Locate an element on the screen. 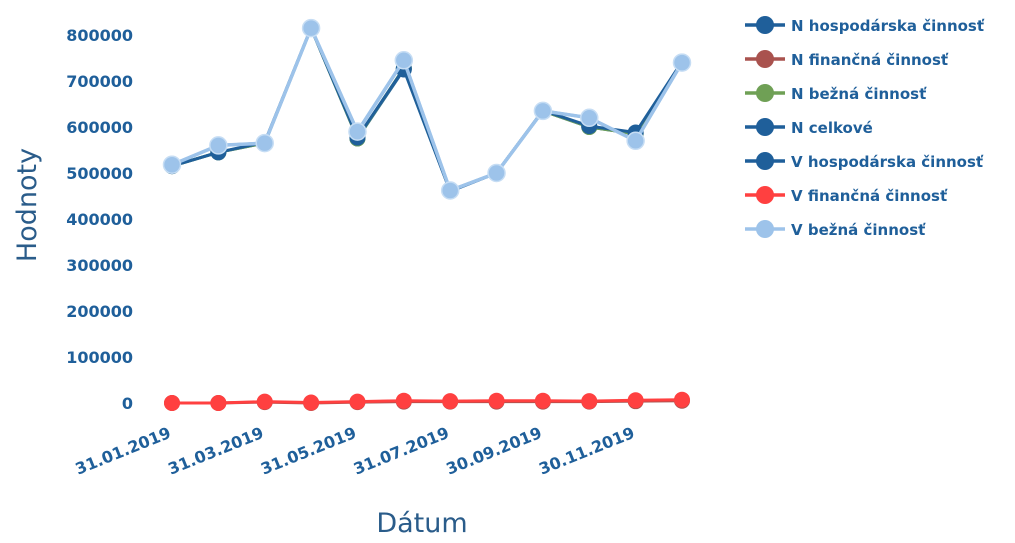 This screenshot has height=543, width=1015. legend-label: N hospodárska činnosť is located at coordinates (888, 26).